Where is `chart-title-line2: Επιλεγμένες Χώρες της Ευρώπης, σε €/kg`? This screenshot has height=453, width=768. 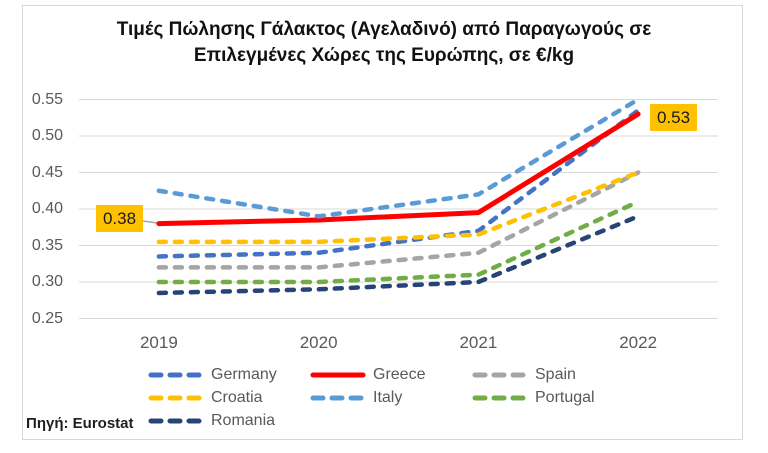
chart-title-line2: Επιλεγμένες Χώρες της Ευρώπης, σε €/kg is located at coordinates (384, 55).